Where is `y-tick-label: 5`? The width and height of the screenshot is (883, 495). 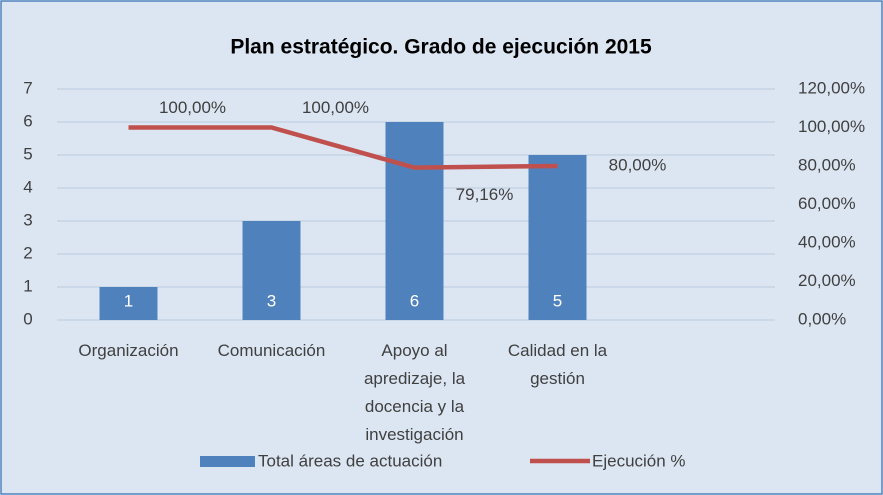
y-tick-label: 5 is located at coordinates (27, 153).